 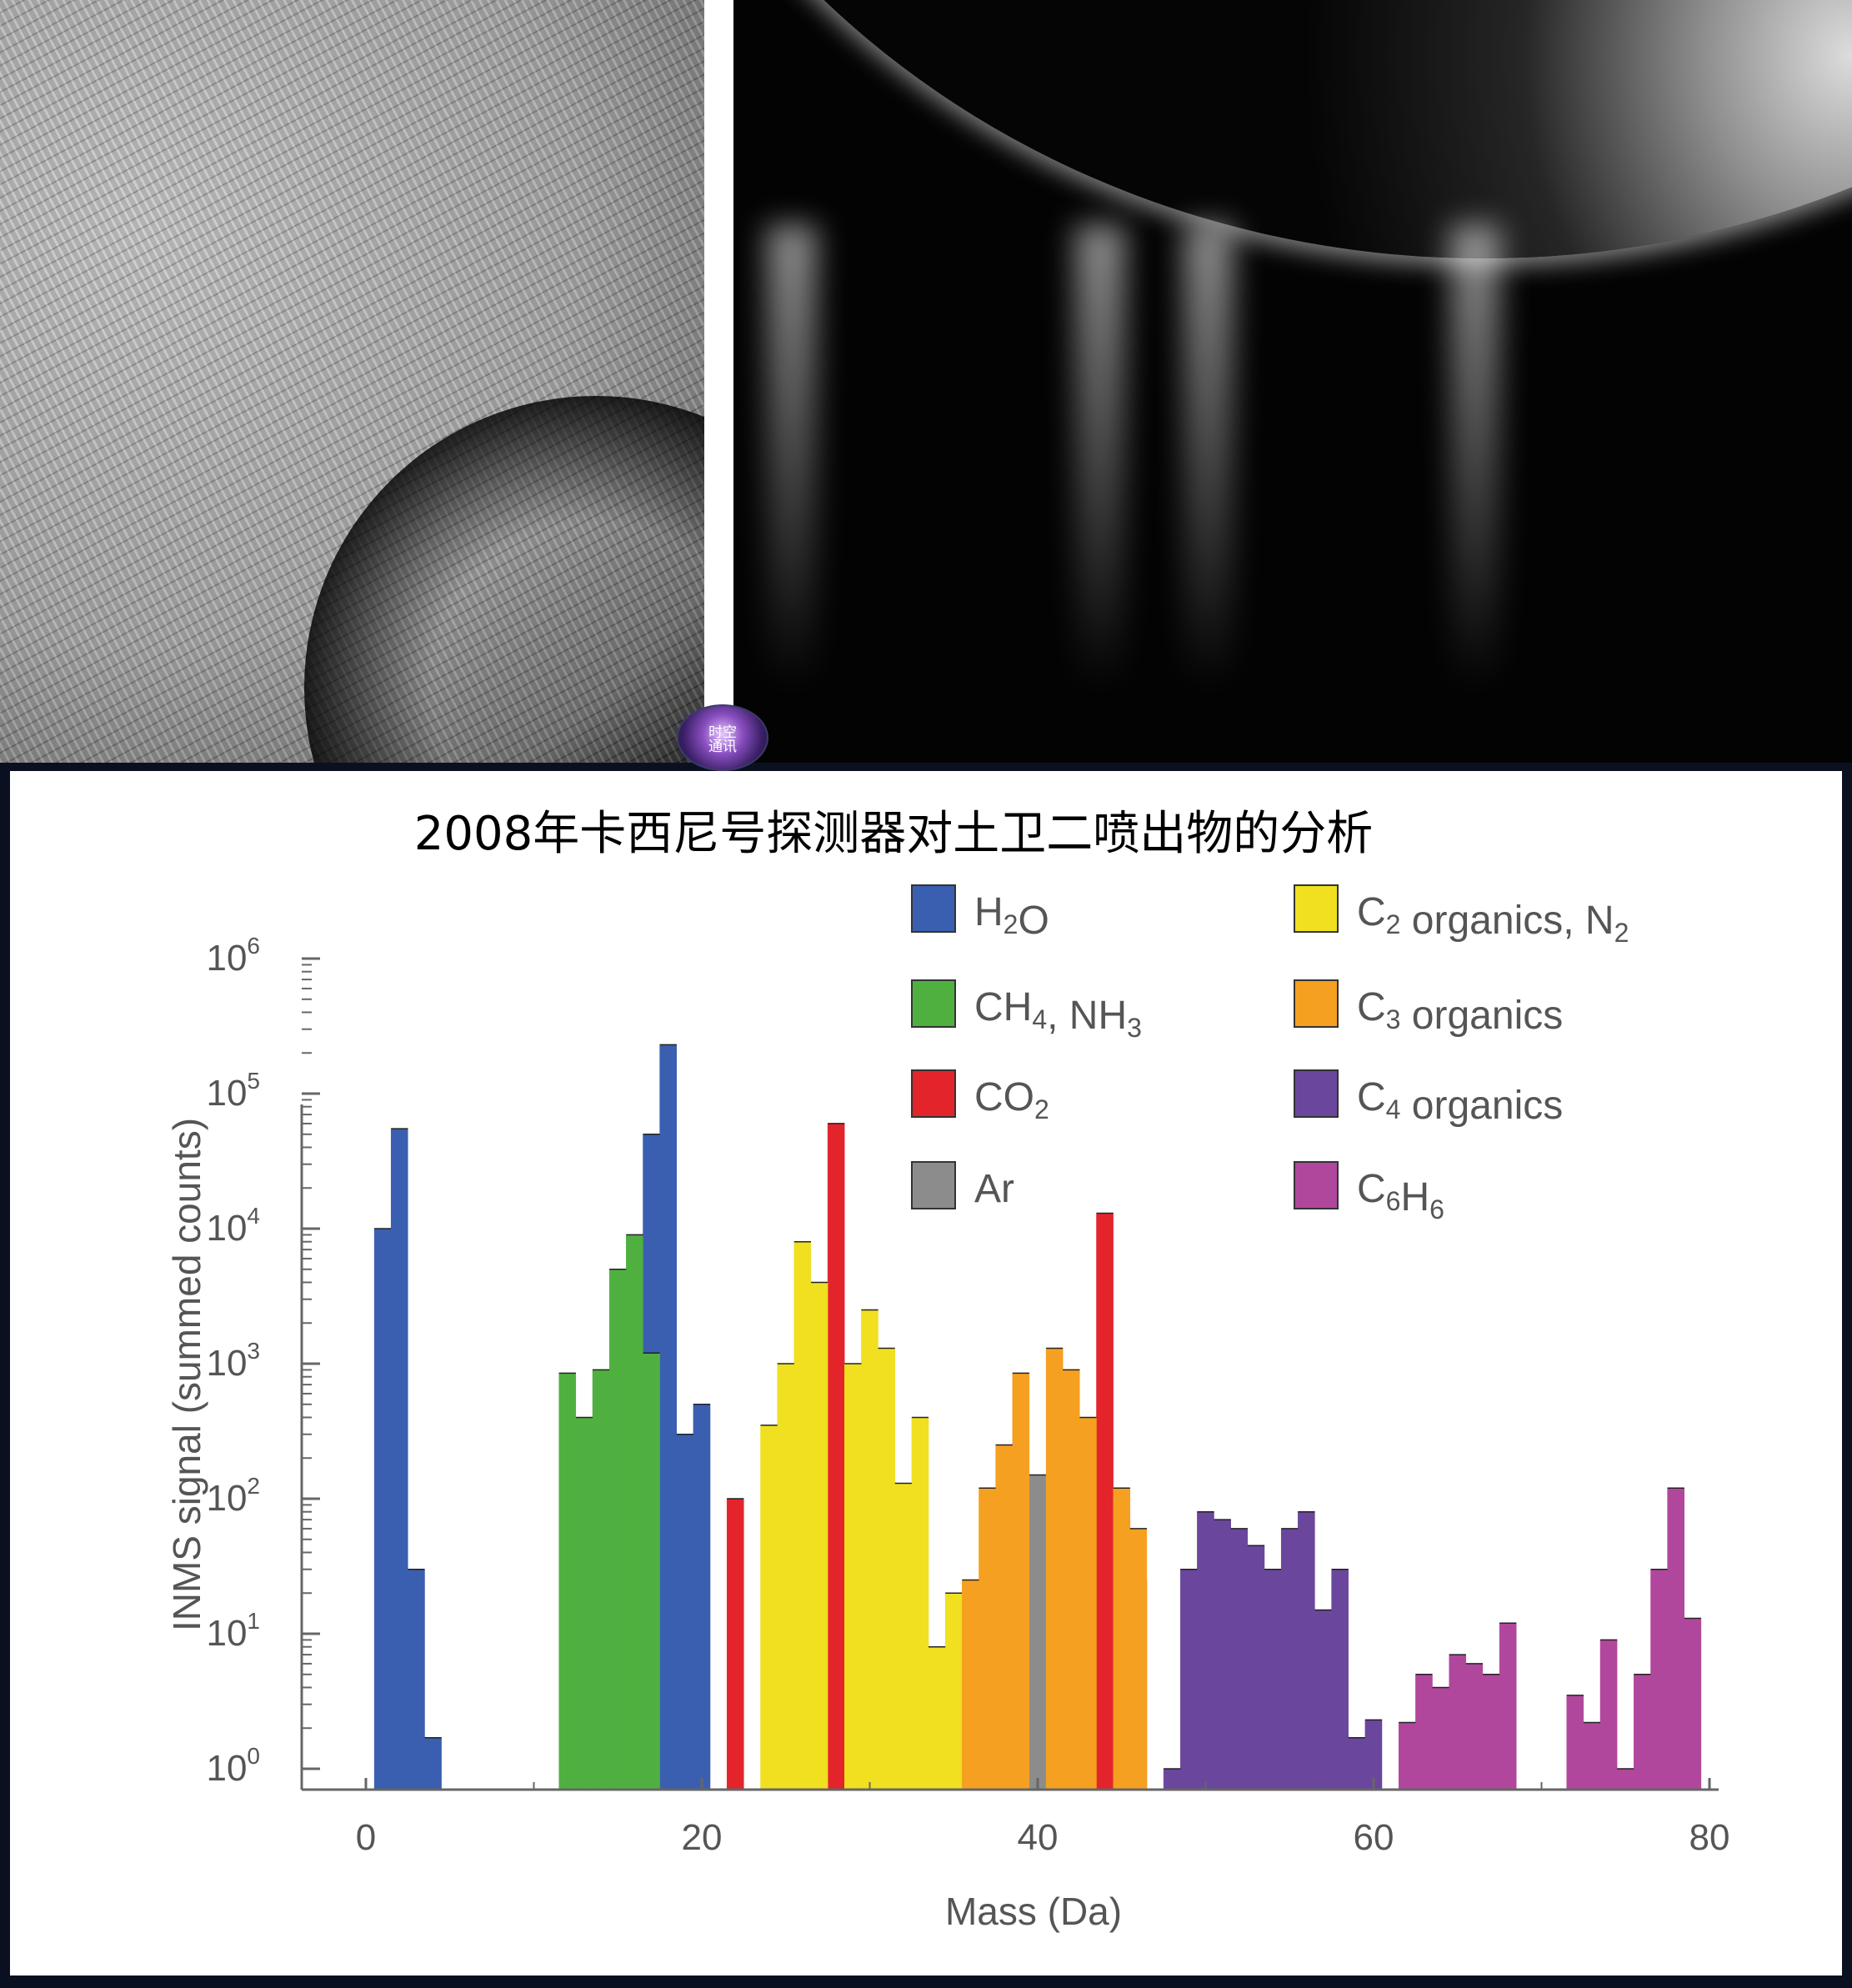 What do you see at coordinates (718, 381) in the screenshot?
I see `photo-divider` at bounding box center [718, 381].